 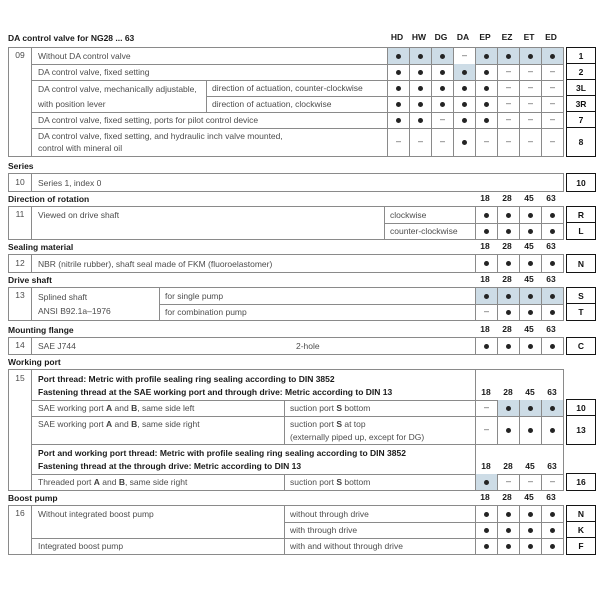 I want to click on section-series: Series 10 Series 1, index 0 10, so click(x=302, y=175).